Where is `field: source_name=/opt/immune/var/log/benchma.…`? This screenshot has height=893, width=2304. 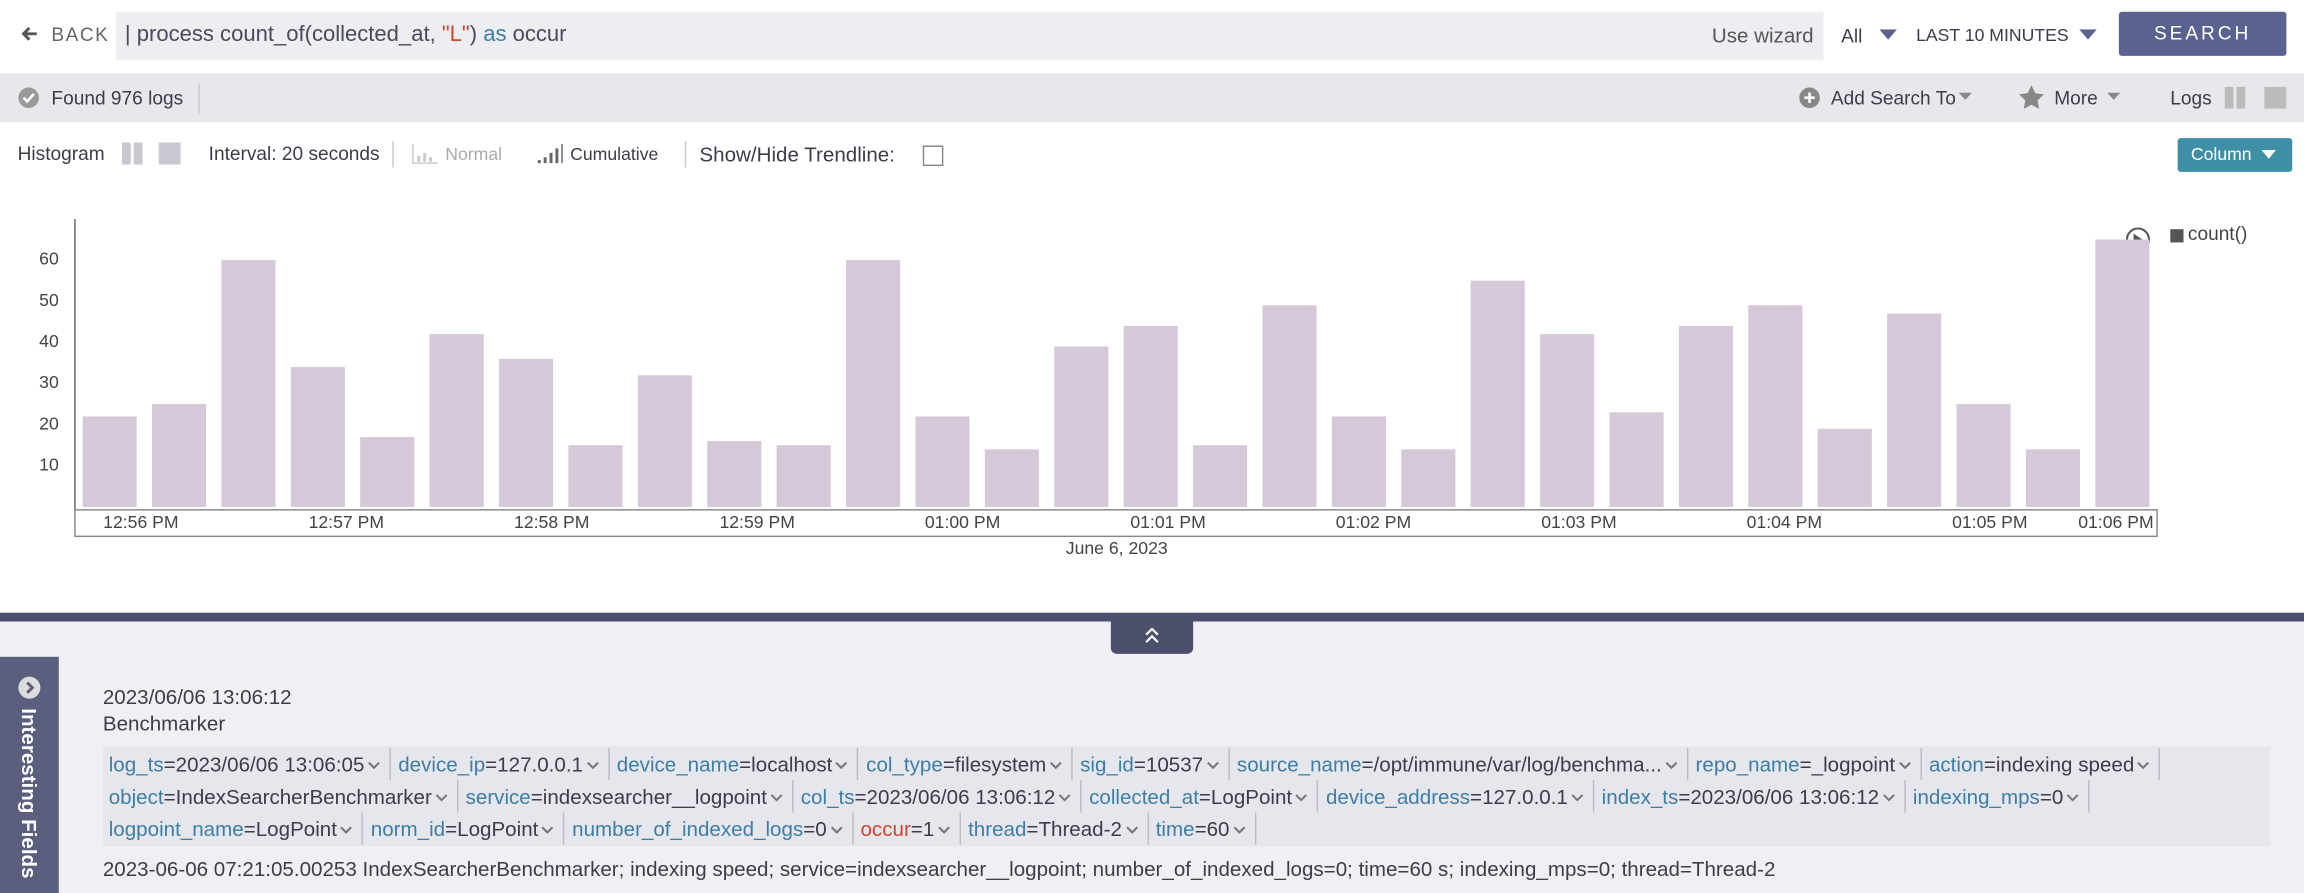
field: source_name=/opt/immune/var/log/benchma.… is located at coordinates (1462, 764).